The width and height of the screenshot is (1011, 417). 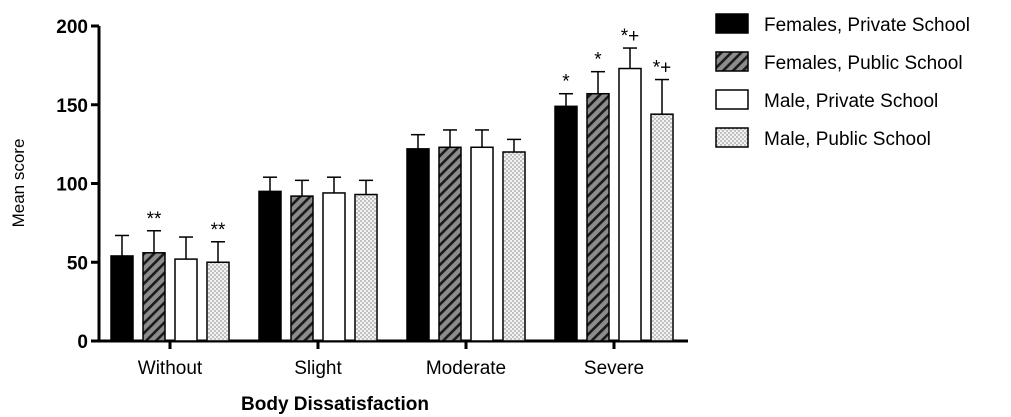 I want to click on legend-item: Females, Public School, so click(x=839, y=62).